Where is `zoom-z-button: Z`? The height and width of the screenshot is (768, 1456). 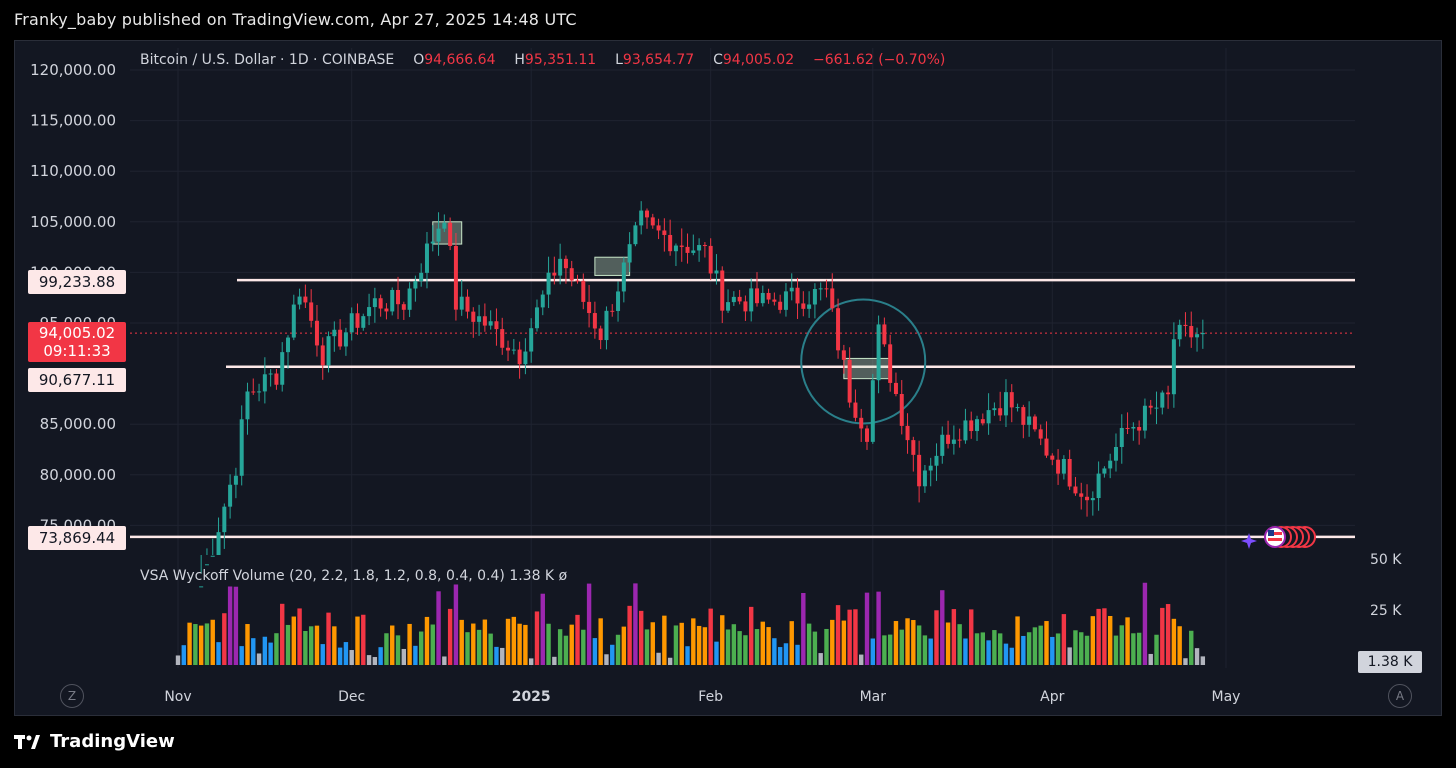 zoom-z-button: Z is located at coordinates (72, 696).